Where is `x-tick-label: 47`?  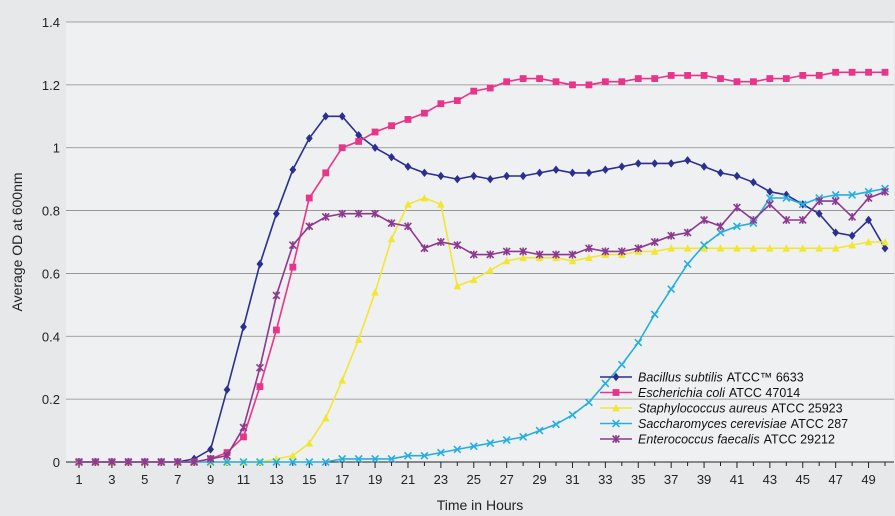 x-tick-label: 47 is located at coordinates (835, 479).